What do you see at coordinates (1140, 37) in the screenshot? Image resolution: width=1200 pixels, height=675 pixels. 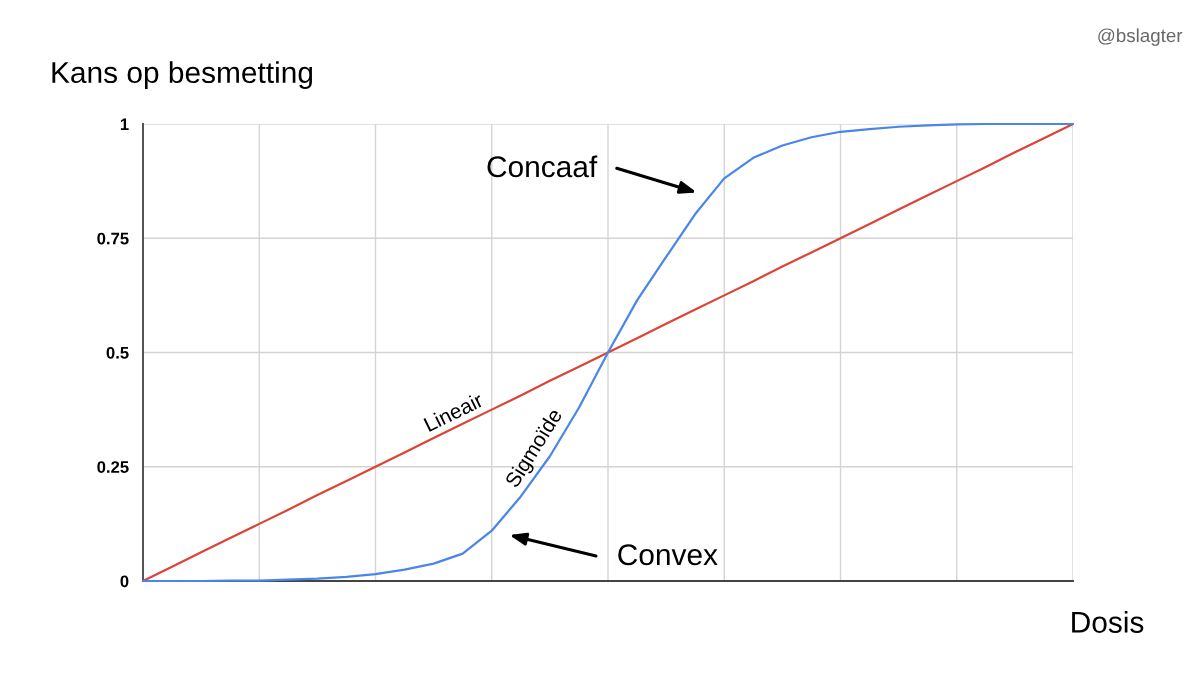 I see `text: @bslagter` at bounding box center [1140, 37].